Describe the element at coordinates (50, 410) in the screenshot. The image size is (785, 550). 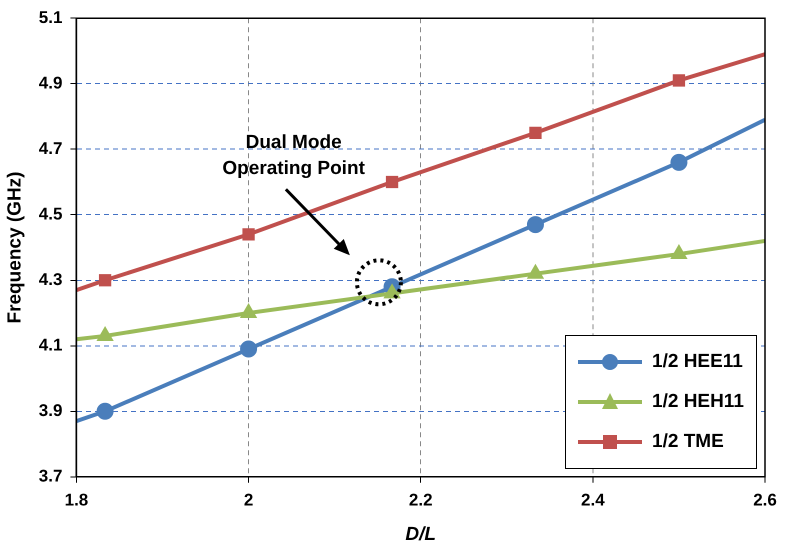
I see `y-tick-label: 3.9` at that location.